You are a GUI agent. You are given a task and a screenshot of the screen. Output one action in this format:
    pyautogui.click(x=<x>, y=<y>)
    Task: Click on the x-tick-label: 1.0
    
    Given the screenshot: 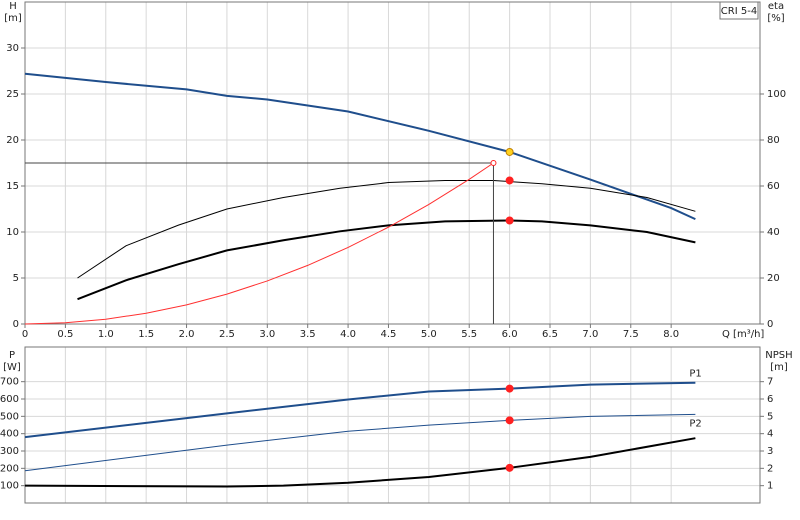 What is the action you would take?
    pyautogui.click(x=106, y=334)
    